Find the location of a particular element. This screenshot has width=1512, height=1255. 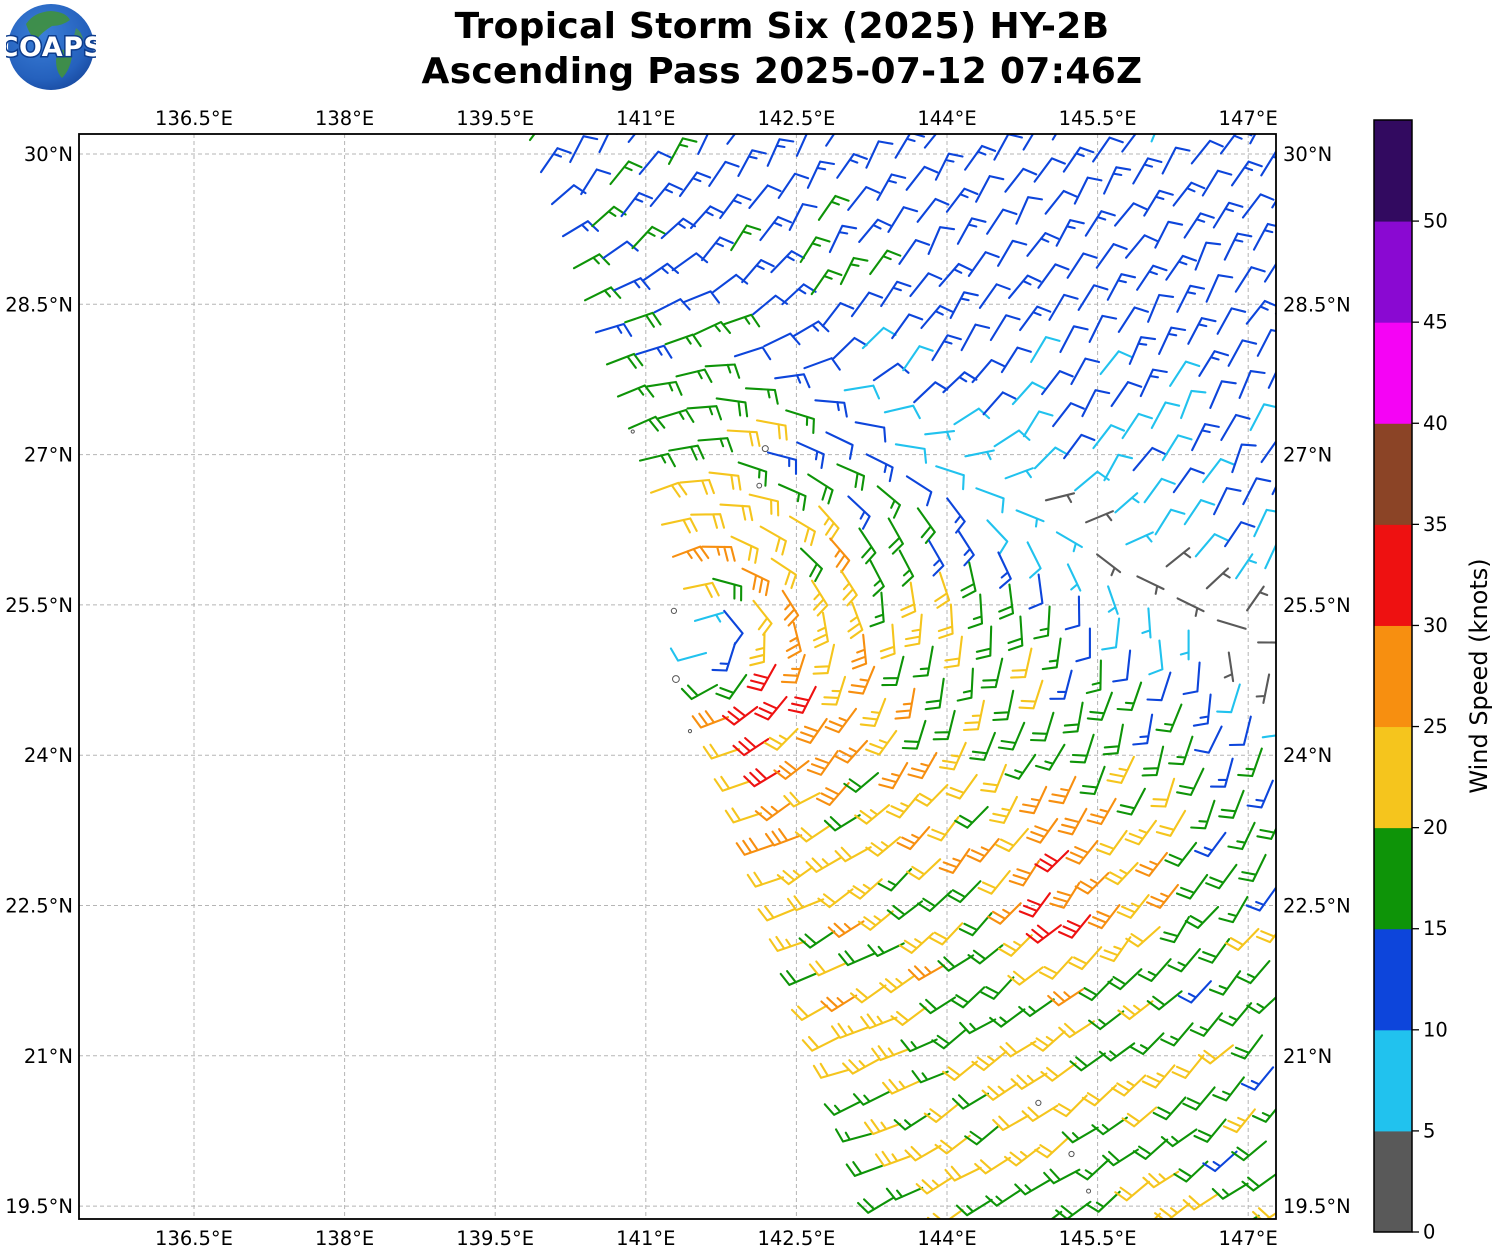

lat-tick-label-left: 21°N is located at coordinates (48, 1056).